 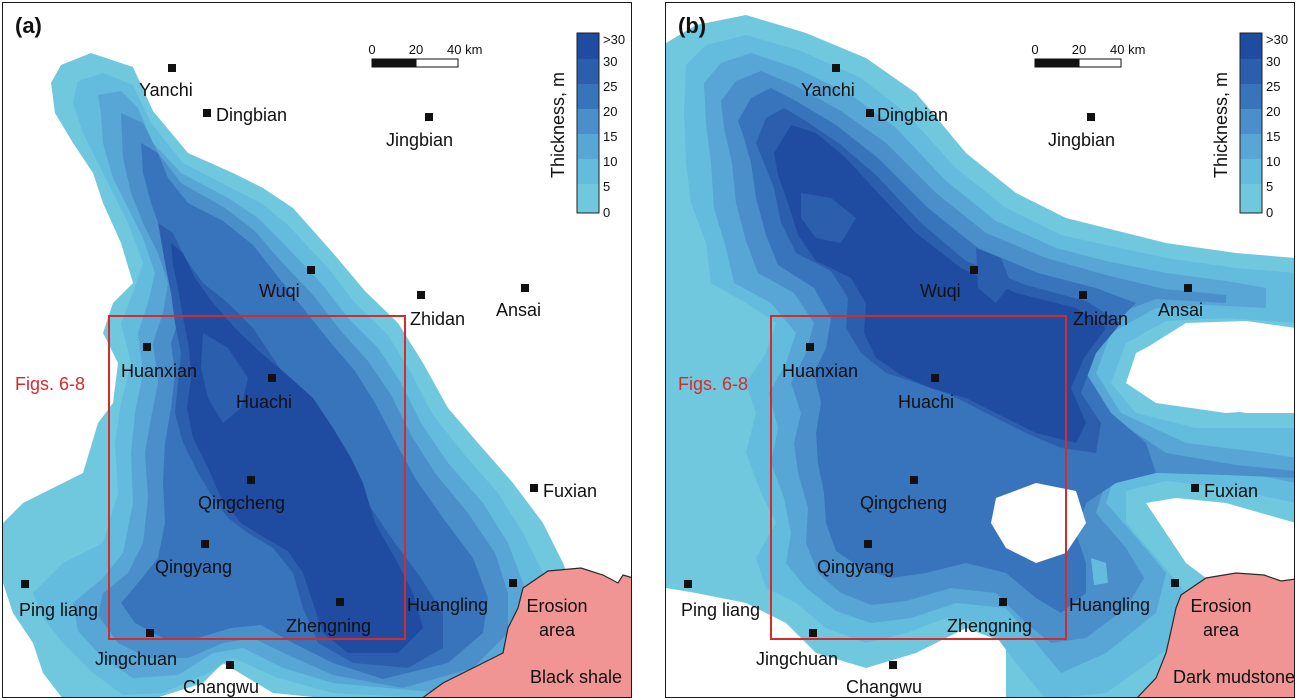 I want to click on lithology-label: Dark mudstone, so click(x=1234, y=677).